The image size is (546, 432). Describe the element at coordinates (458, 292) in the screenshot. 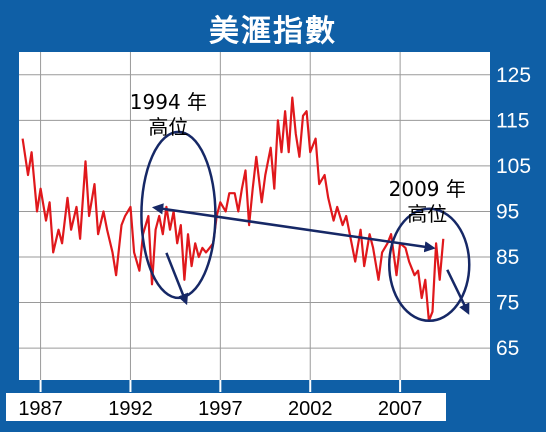

I see `decline-arrow-2009` at that location.